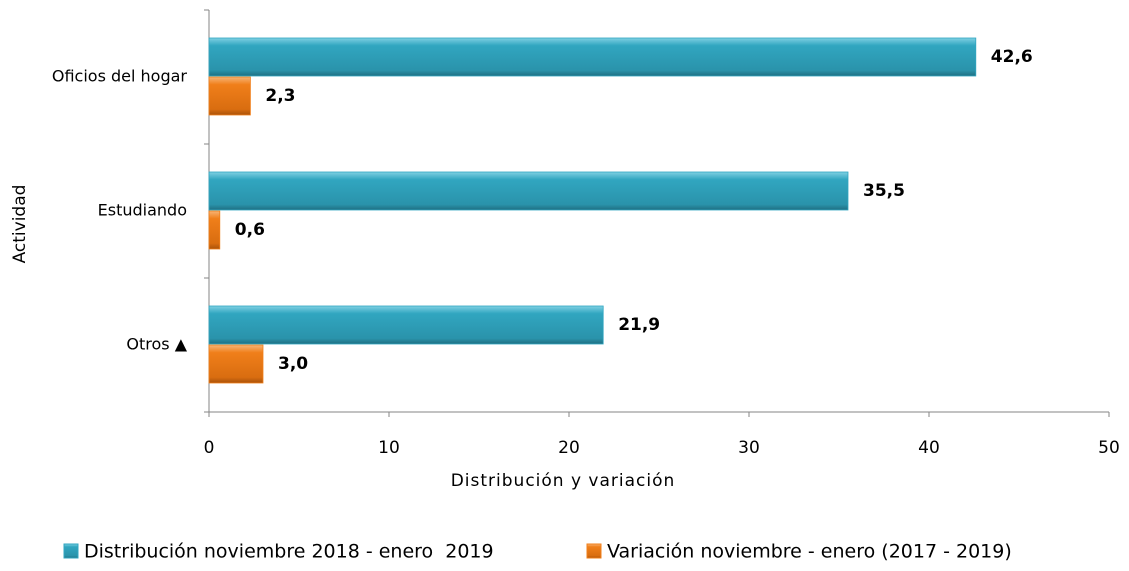 This screenshot has width=1129, height=571. I want to click on value-label: 35,5, so click(884, 191).